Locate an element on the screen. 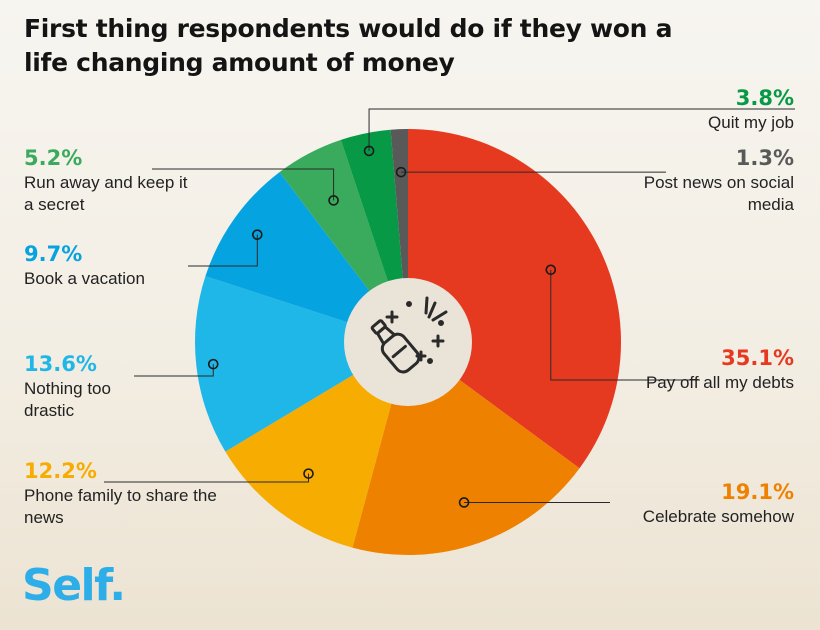 The height and width of the screenshot is (630, 820). pie-slice-phone-family-to-share-the-news is located at coordinates (316, 445).